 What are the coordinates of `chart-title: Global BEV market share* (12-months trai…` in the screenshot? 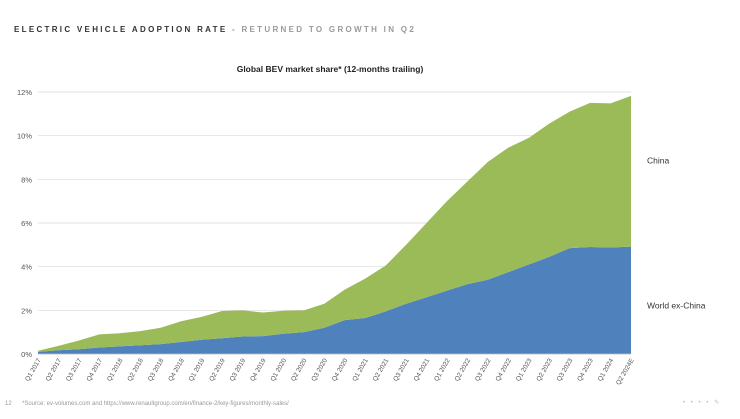 It's located at (330, 69).